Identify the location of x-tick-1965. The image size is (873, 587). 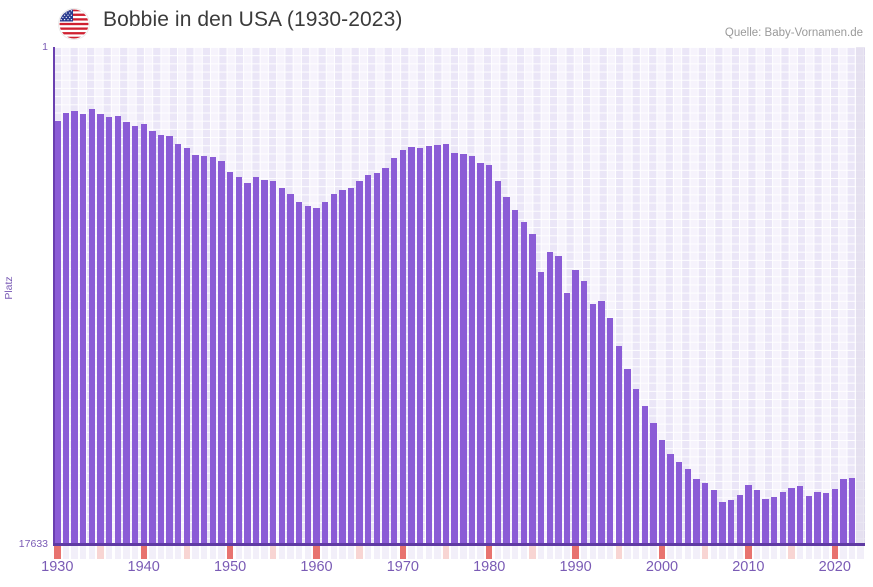
(359, 552).